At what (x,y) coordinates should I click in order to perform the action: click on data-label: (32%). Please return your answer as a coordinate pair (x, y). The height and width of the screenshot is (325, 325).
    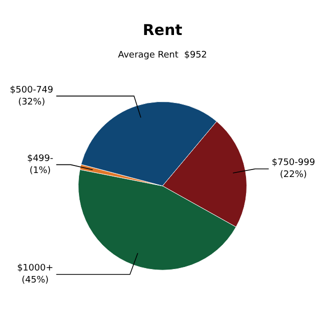
    Looking at the image, I should click on (32, 102).